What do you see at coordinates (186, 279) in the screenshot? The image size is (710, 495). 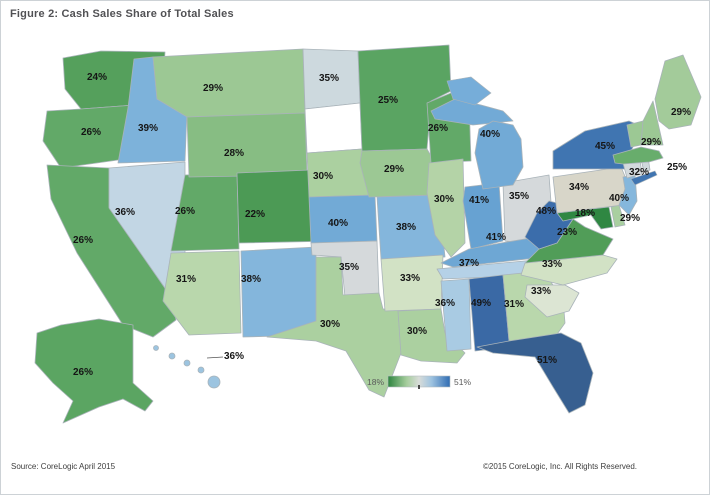 I see `state-label-AZ: 31%` at bounding box center [186, 279].